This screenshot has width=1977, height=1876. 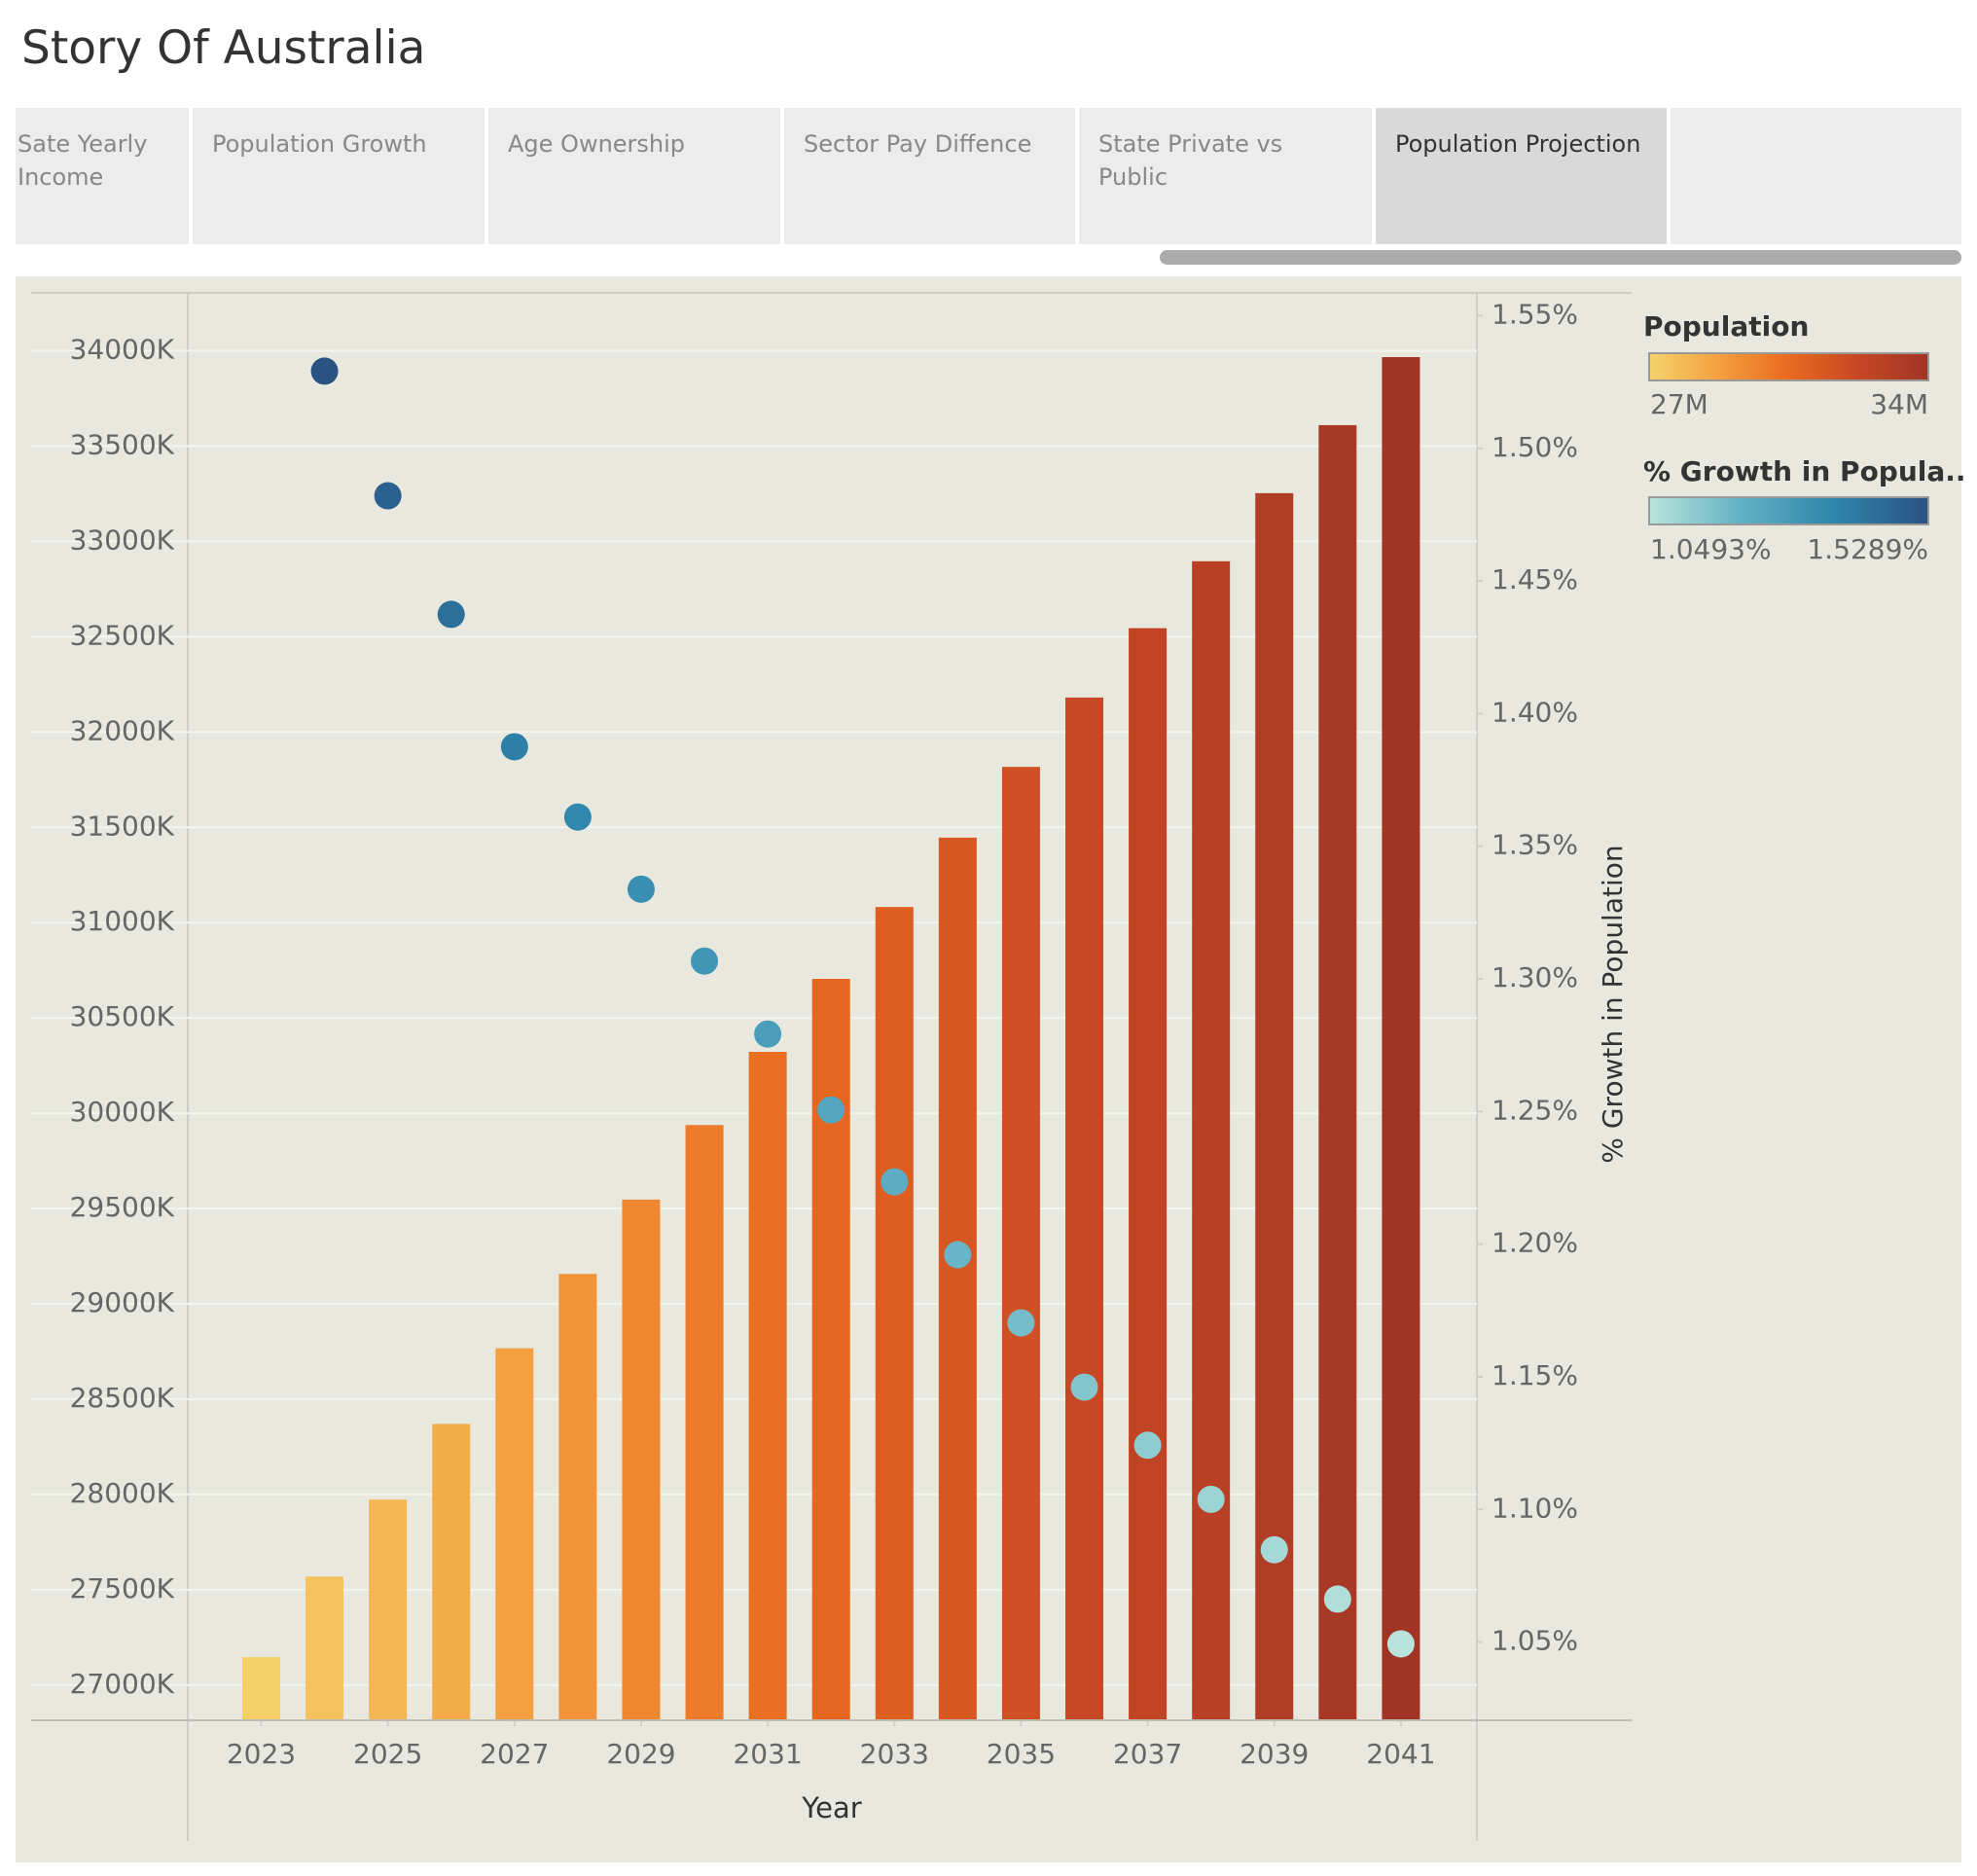 What do you see at coordinates (894, 1754) in the screenshot?
I see `x-tick-label: 2033` at bounding box center [894, 1754].